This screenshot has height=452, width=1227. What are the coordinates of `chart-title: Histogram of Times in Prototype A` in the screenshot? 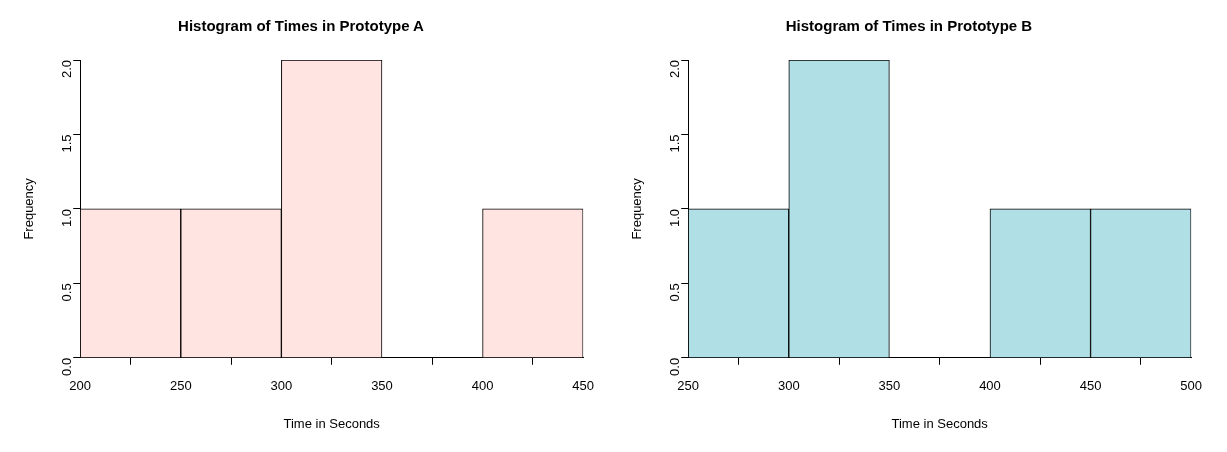 It's located at (301, 26).